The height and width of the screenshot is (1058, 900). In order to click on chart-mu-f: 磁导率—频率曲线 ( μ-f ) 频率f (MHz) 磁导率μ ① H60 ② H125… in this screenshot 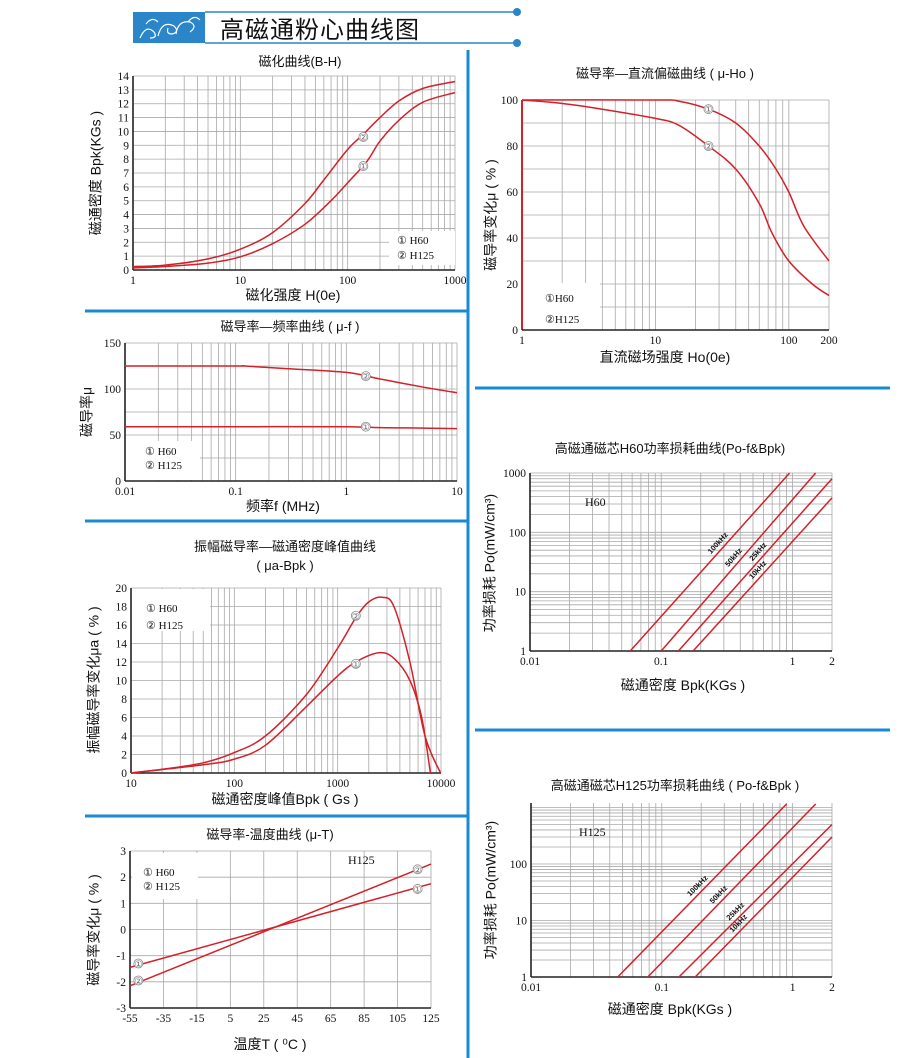, I will do `click(271, 416)`.